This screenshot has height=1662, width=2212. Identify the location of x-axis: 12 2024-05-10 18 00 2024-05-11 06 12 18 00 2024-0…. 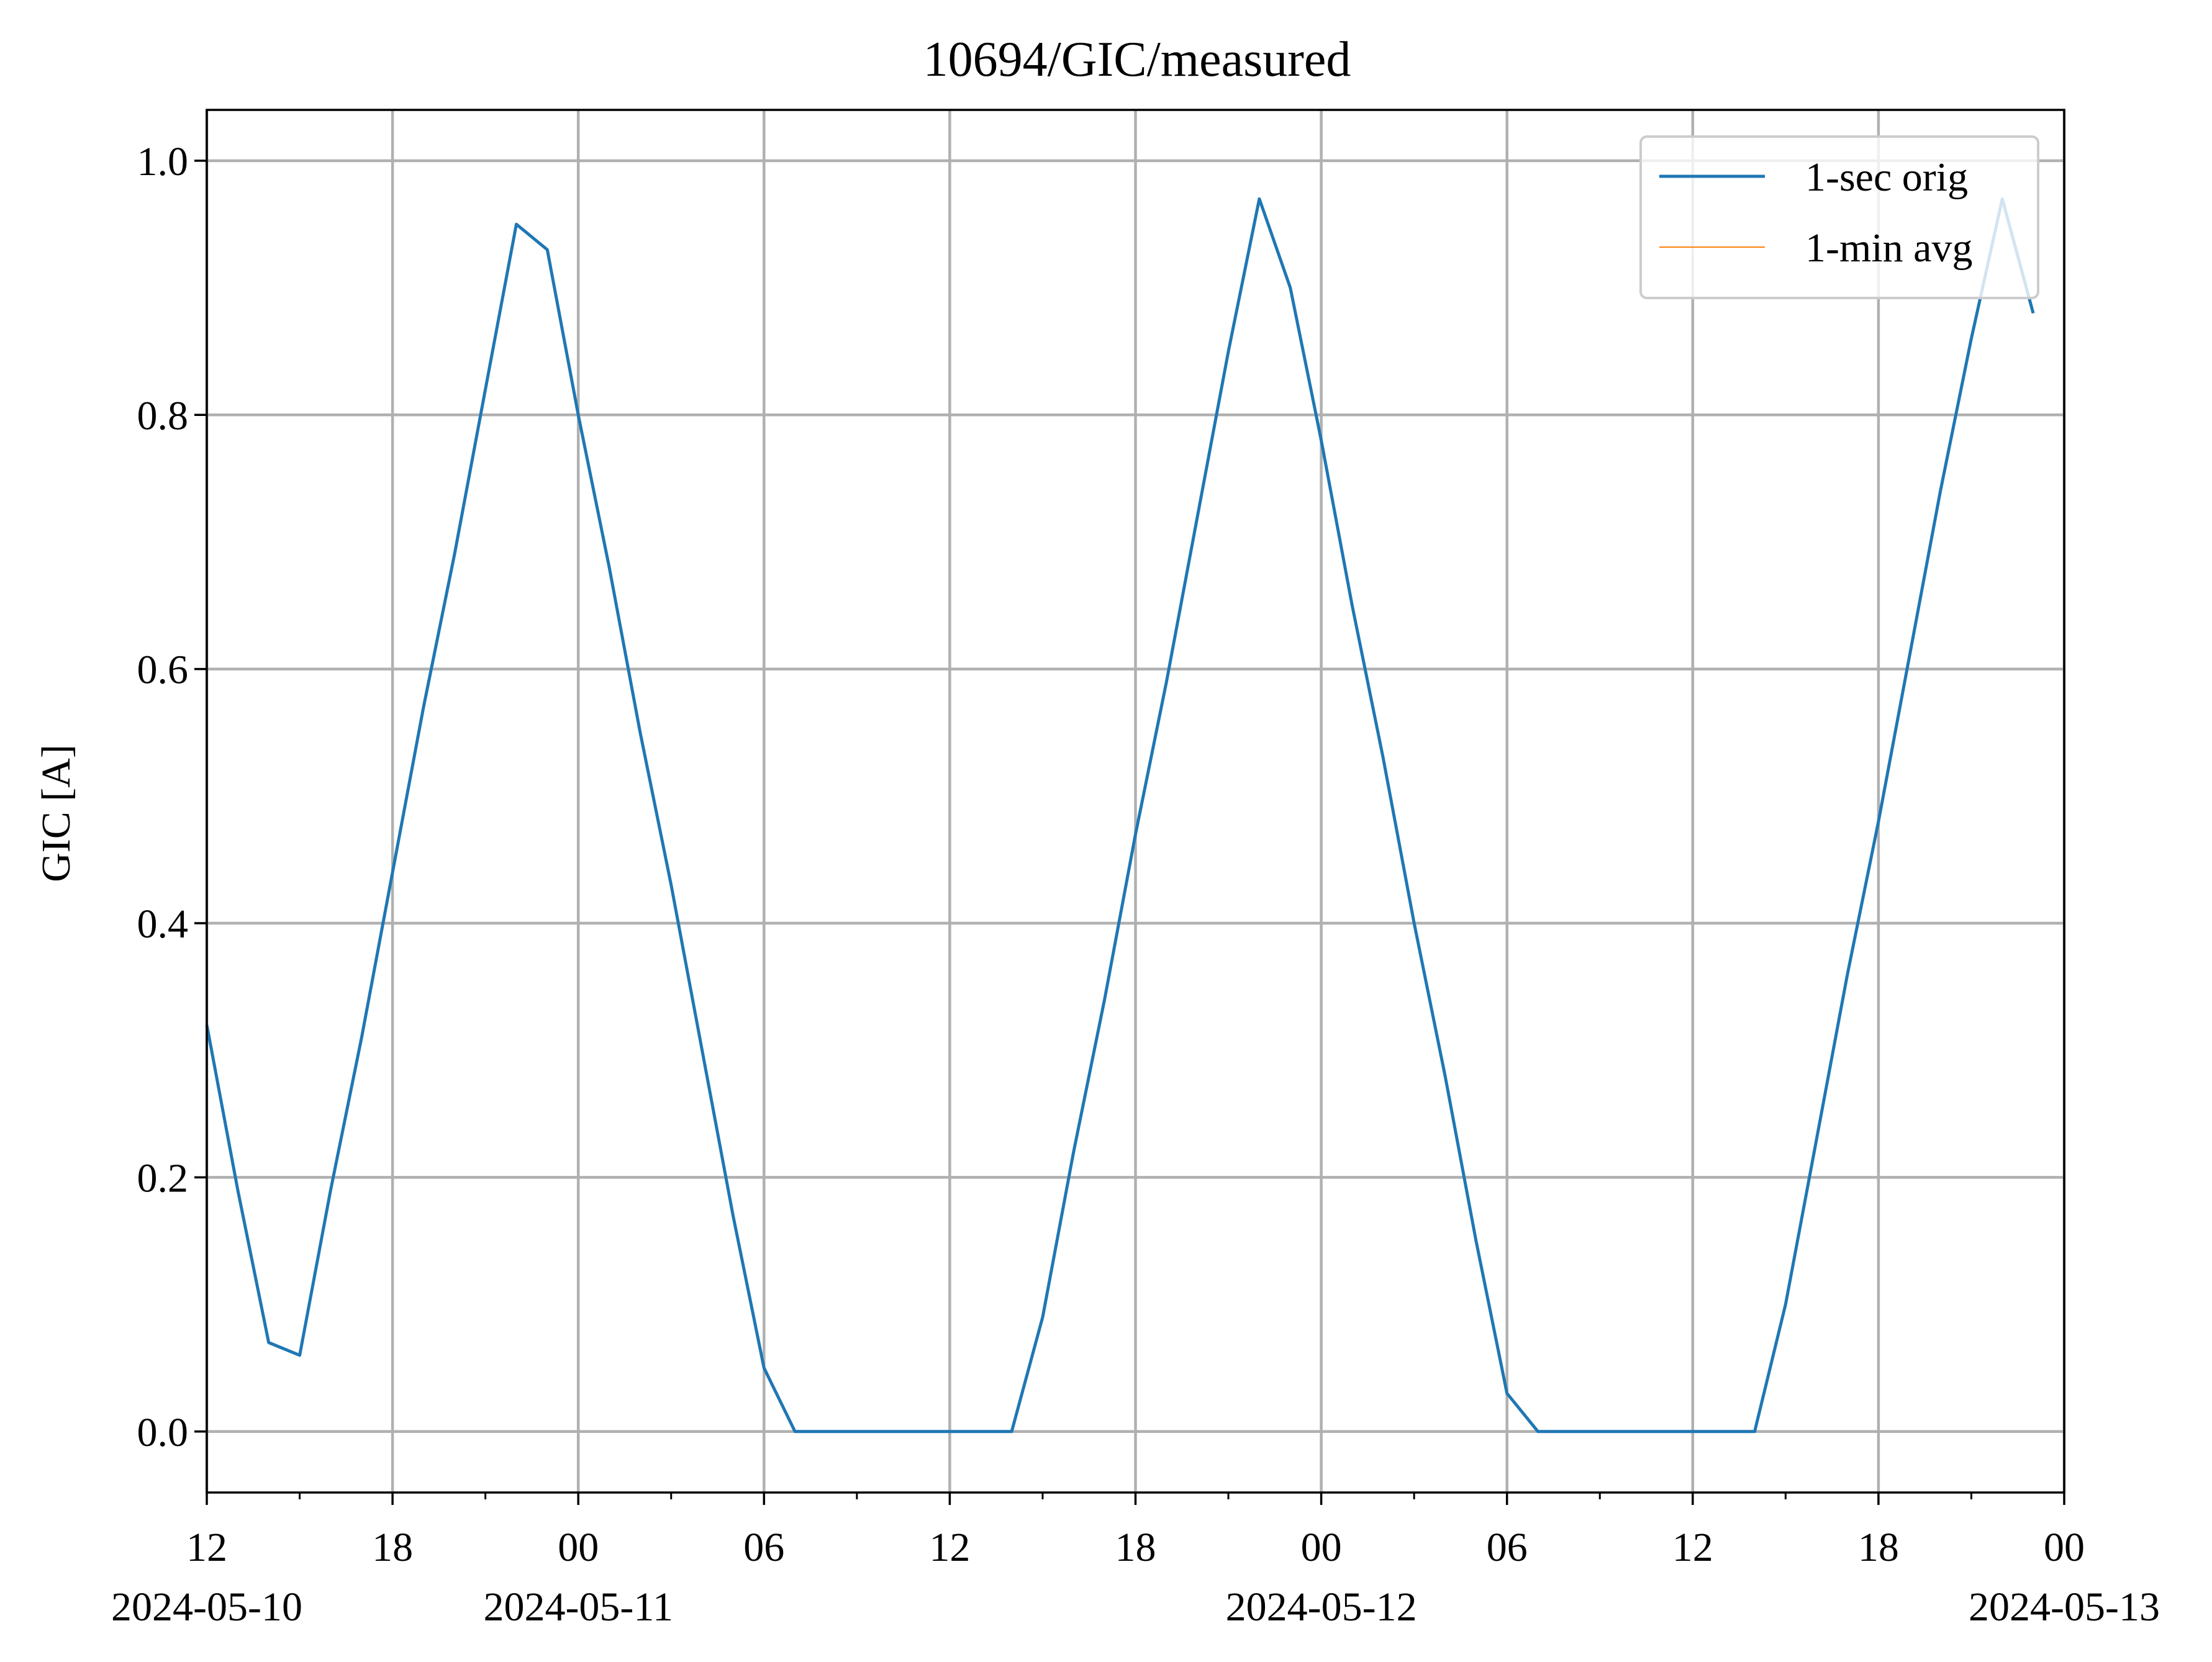
(1135, 1561).